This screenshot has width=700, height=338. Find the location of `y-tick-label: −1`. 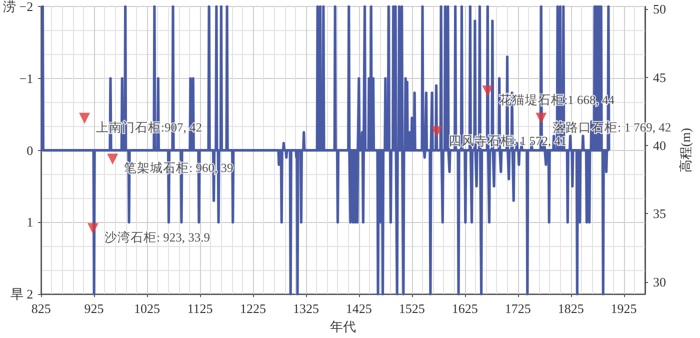

y-tick-label: −1 is located at coordinates (26, 78).